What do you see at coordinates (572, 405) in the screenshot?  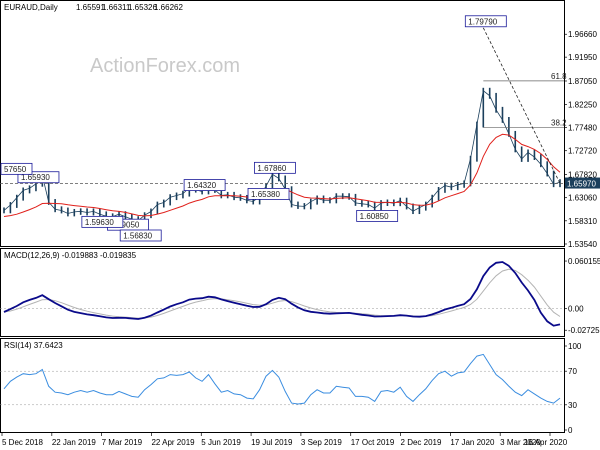 I see `rsi-y-tick-label: 30` at bounding box center [572, 405].